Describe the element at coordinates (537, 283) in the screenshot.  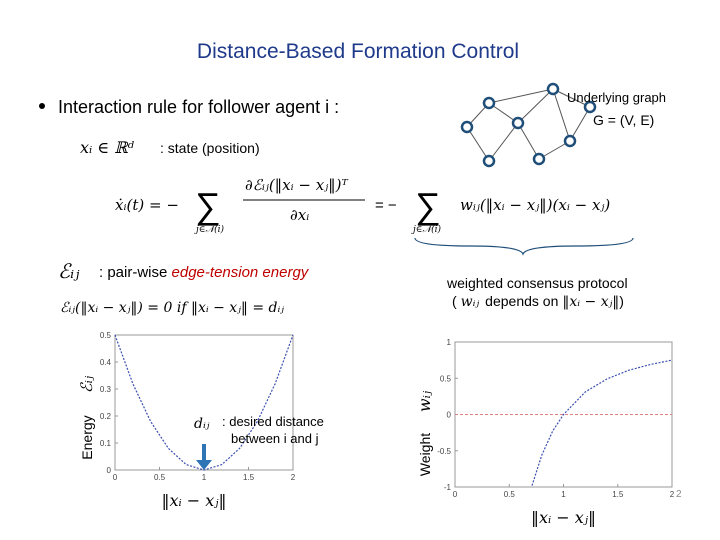
I see `consensus-text: weighted consensus protocol` at that location.